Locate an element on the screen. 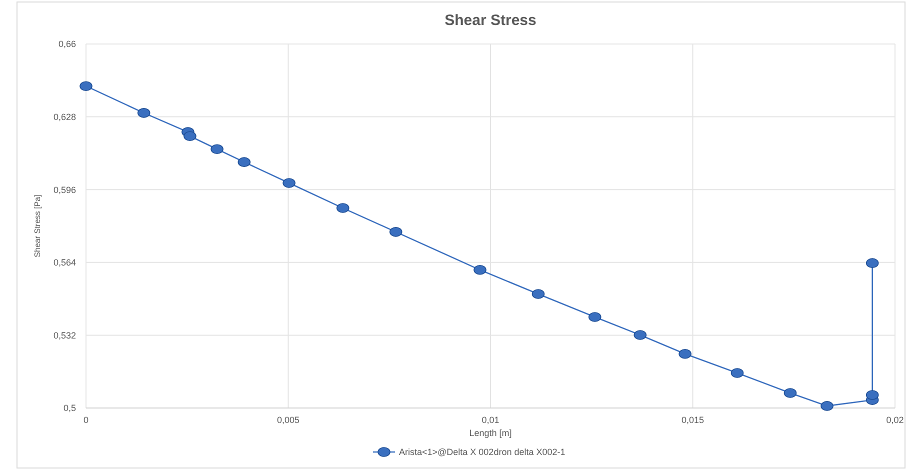 The image size is (912, 471). x-tick-label: 0,015 is located at coordinates (692, 420).